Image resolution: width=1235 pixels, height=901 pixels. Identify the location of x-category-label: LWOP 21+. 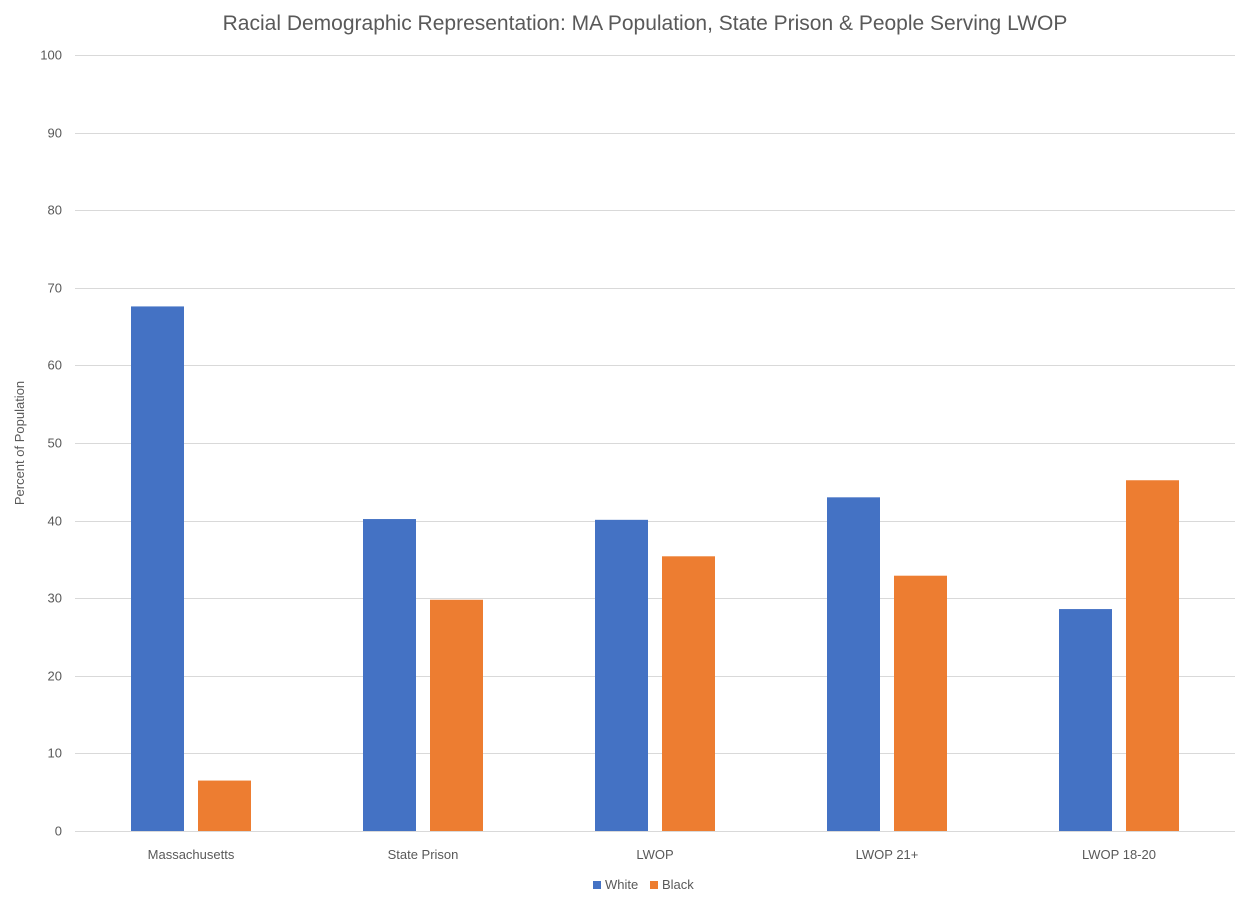
(887, 854).